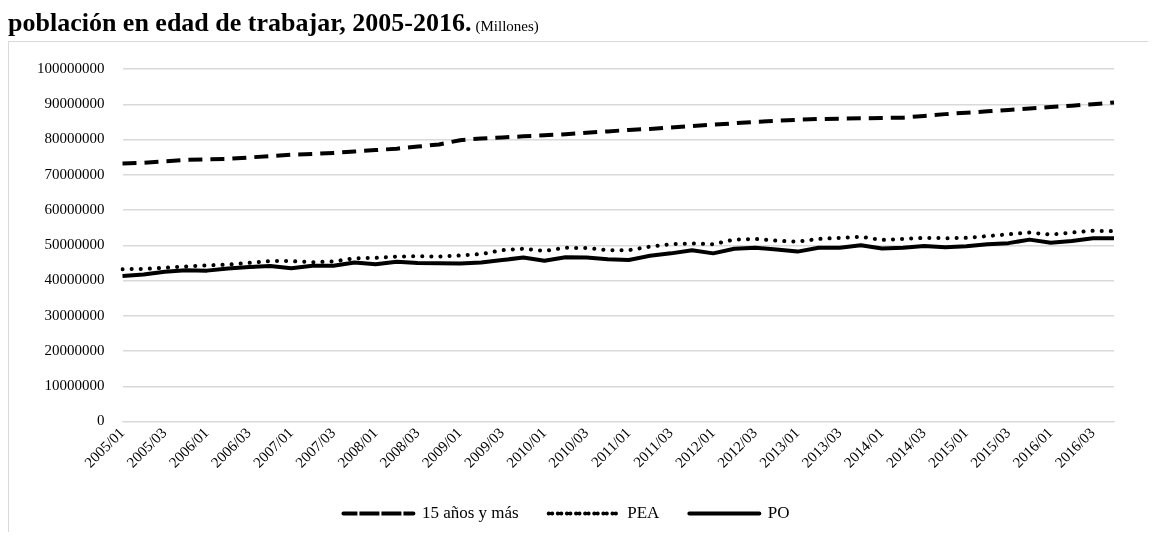 The image size is (1157, 541). Describe the element at coordinates (507, 26) in the screenshot. I see `chart-subtitle: (Millones)` at that location.